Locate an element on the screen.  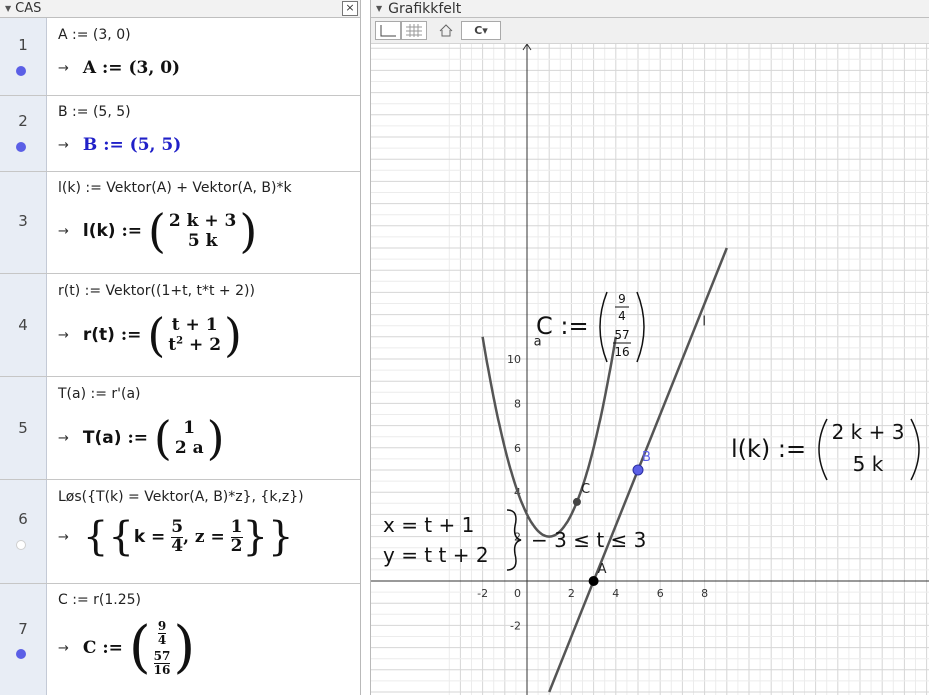
output-name: B is located at coordinates (90, 145).